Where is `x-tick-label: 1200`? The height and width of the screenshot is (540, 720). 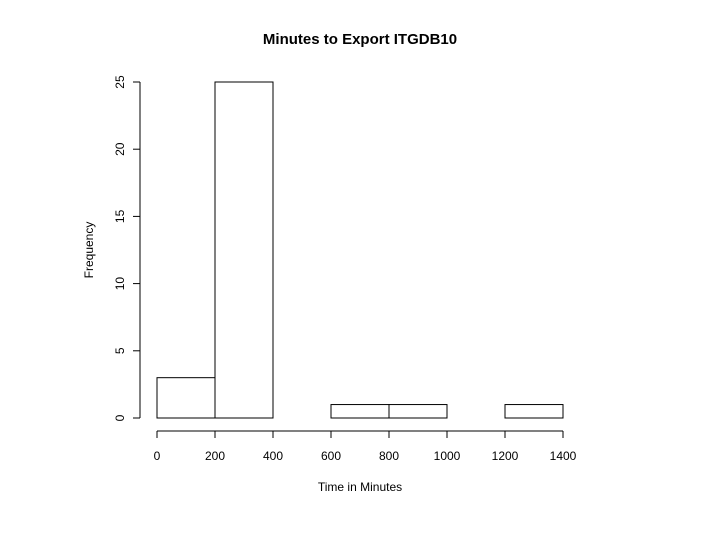 x-tick-label: 1200 is located at coordinates (505, 456).